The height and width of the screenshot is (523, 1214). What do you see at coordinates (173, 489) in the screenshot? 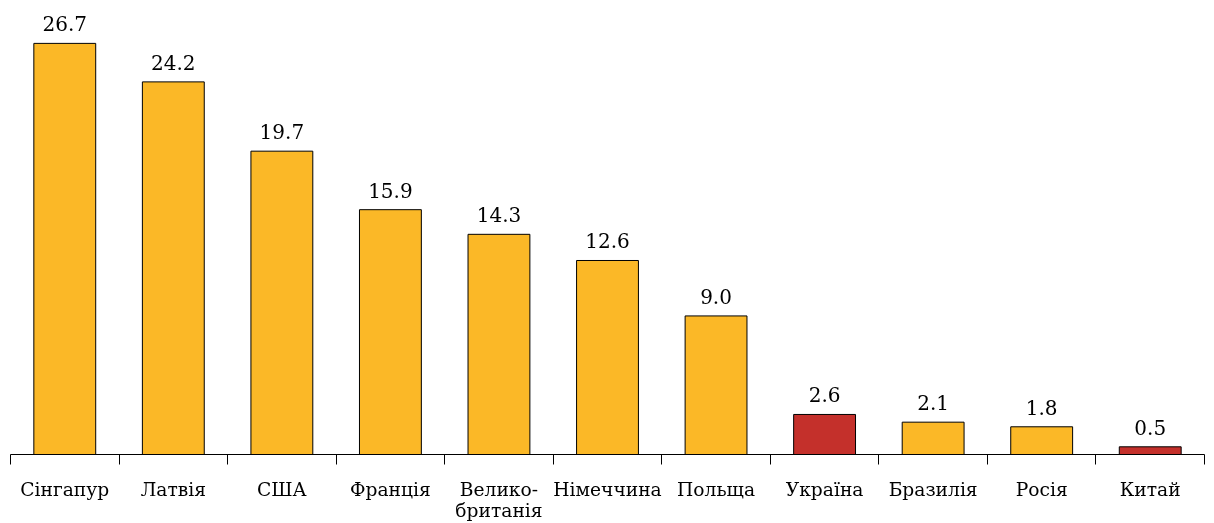
I see `x-tick-label: Латвія` at bounding box center [173, 489].